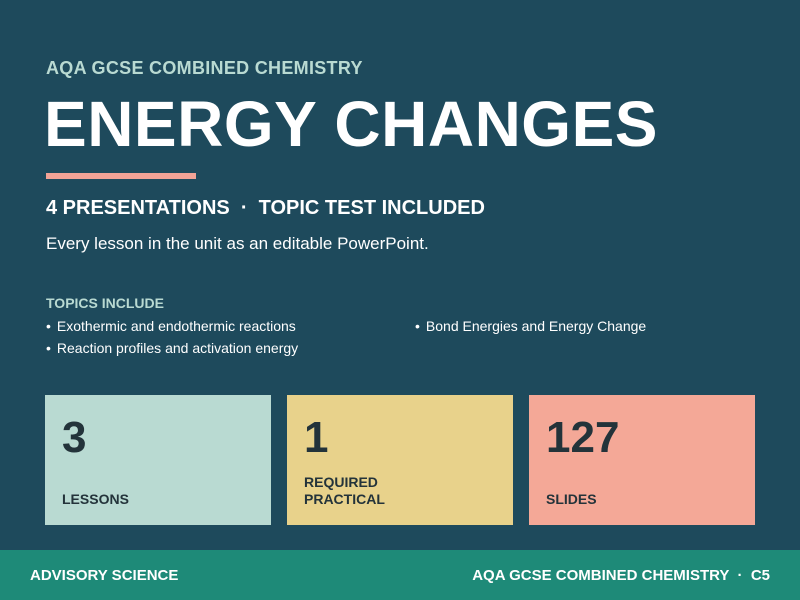  I want to click on subheading: 4 PRESENTATIONS · TOPIC TEST INCLUDED, so click(265, 208).